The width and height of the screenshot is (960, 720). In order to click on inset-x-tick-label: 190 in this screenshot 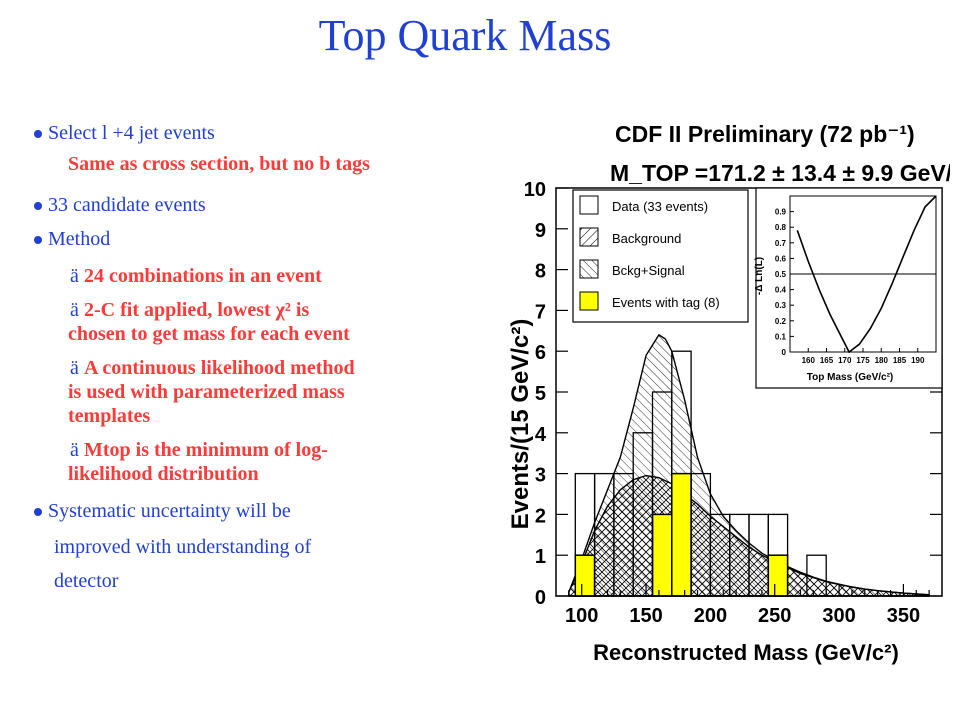, I will do `click(918, 360)`.